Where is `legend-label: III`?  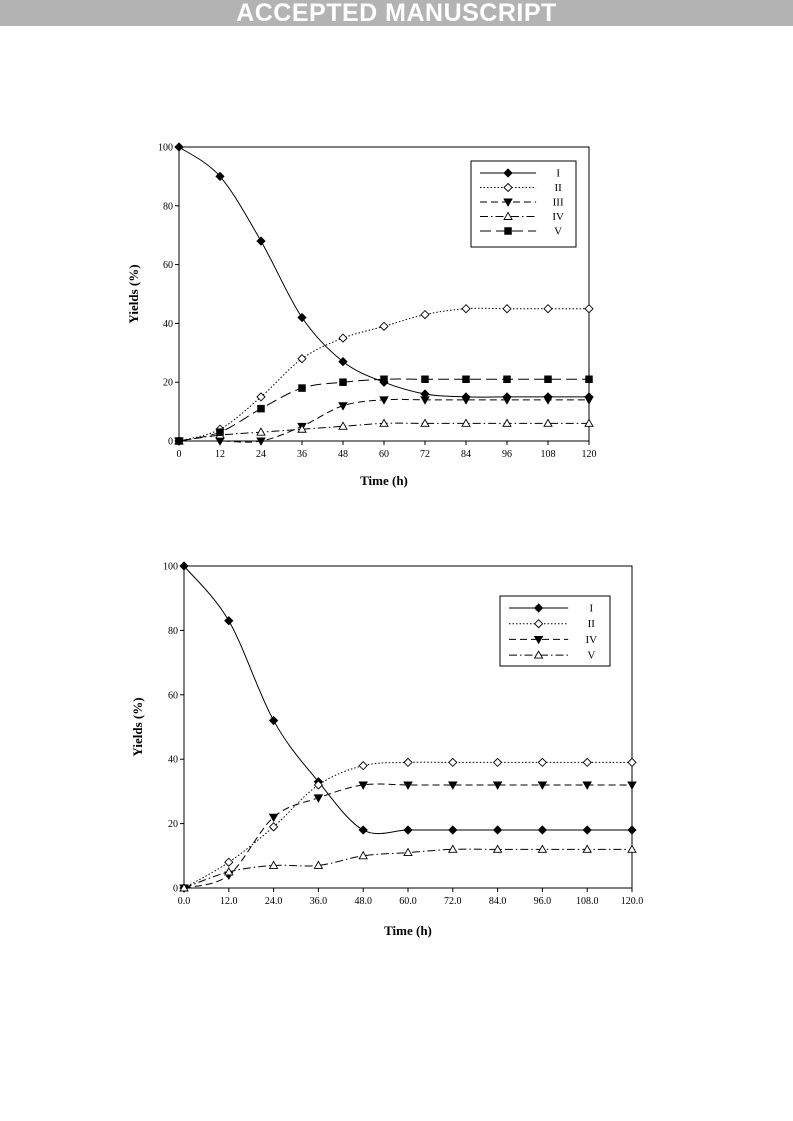
legend-label: III is located at coordinates (558, 203).